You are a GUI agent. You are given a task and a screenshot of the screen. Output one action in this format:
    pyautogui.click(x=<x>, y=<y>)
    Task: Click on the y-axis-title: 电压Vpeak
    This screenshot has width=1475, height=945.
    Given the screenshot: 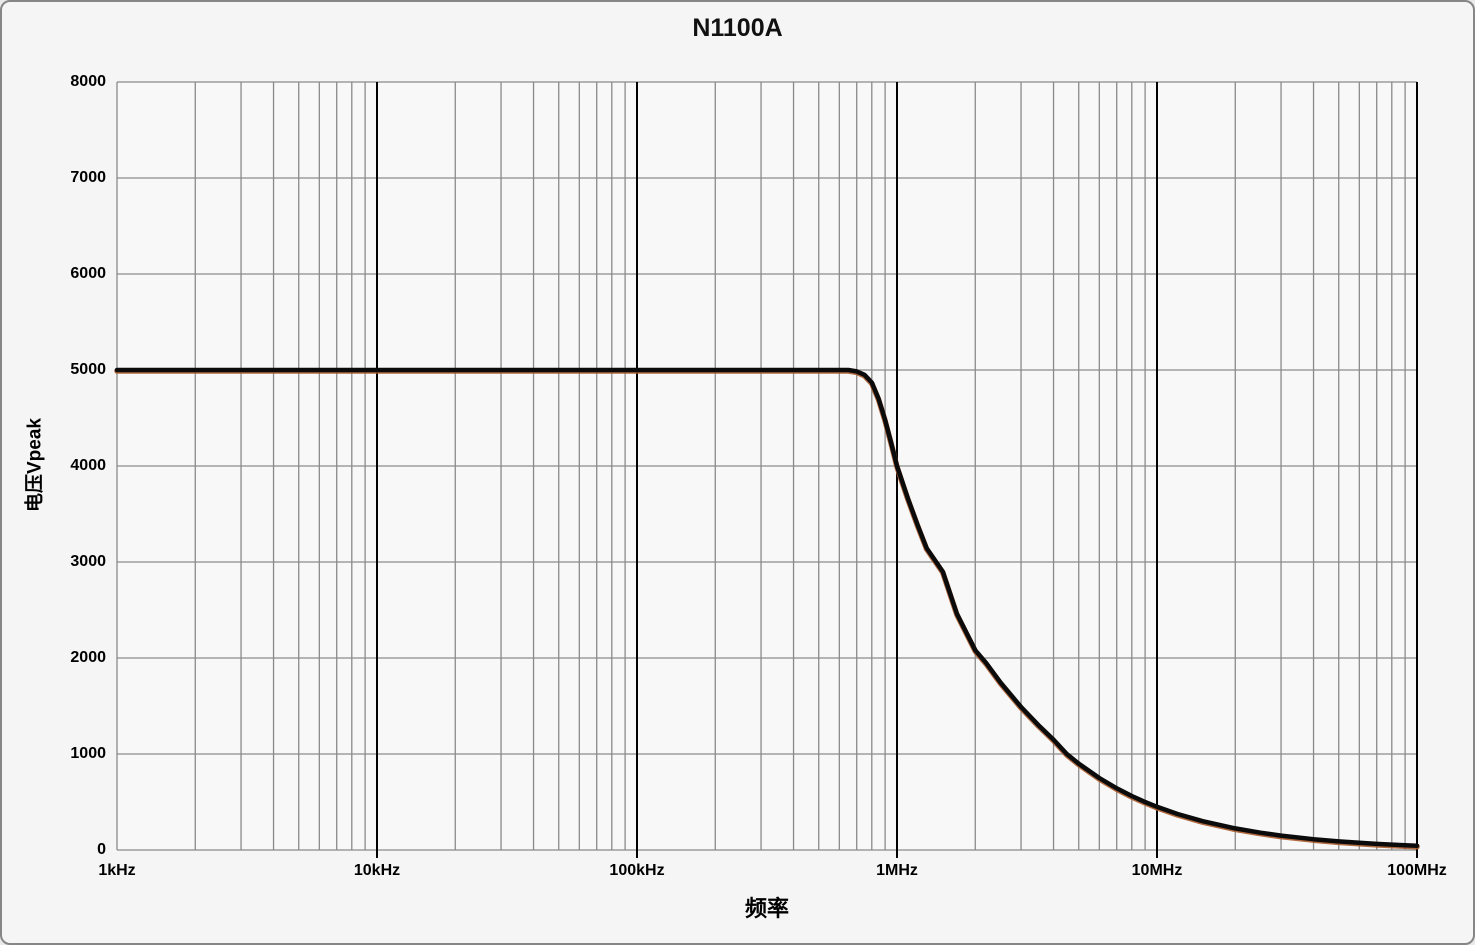 What is the action you would take?
    pyautogui.click(x=35, y=465)
    